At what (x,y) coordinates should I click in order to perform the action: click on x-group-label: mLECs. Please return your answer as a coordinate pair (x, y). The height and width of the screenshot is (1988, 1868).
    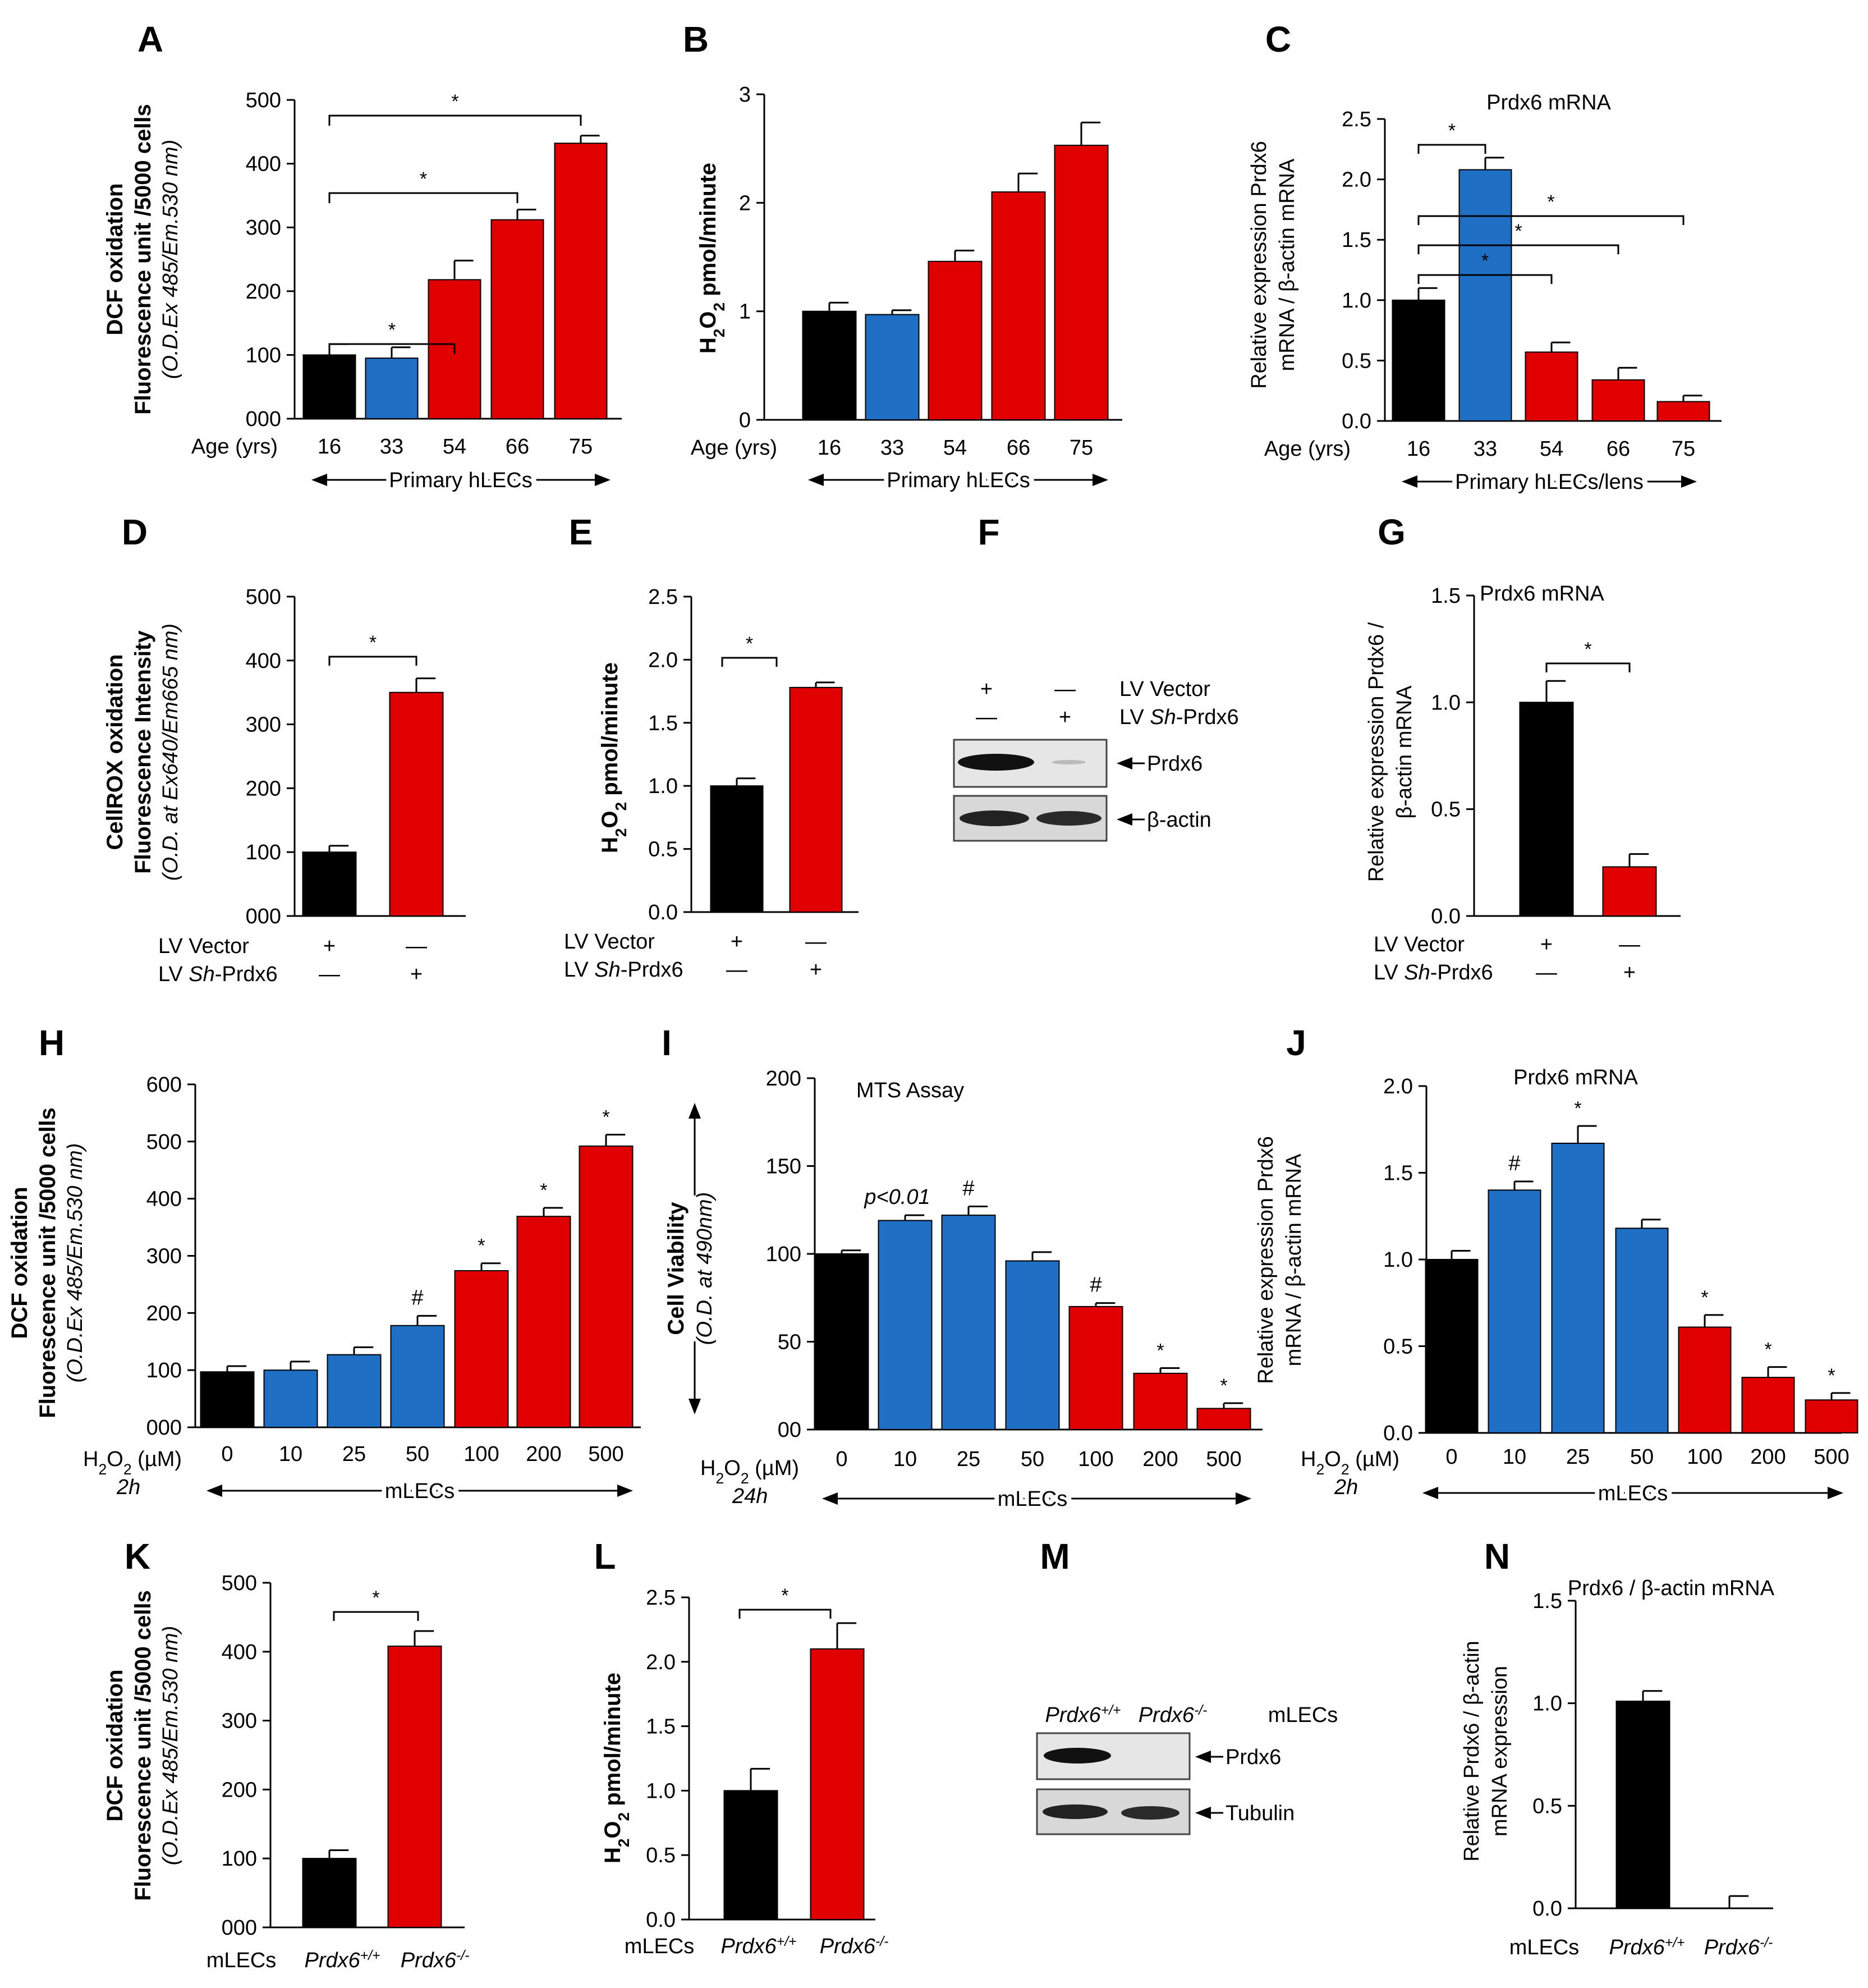
    Looking at the image, I should click on (420, 1491).